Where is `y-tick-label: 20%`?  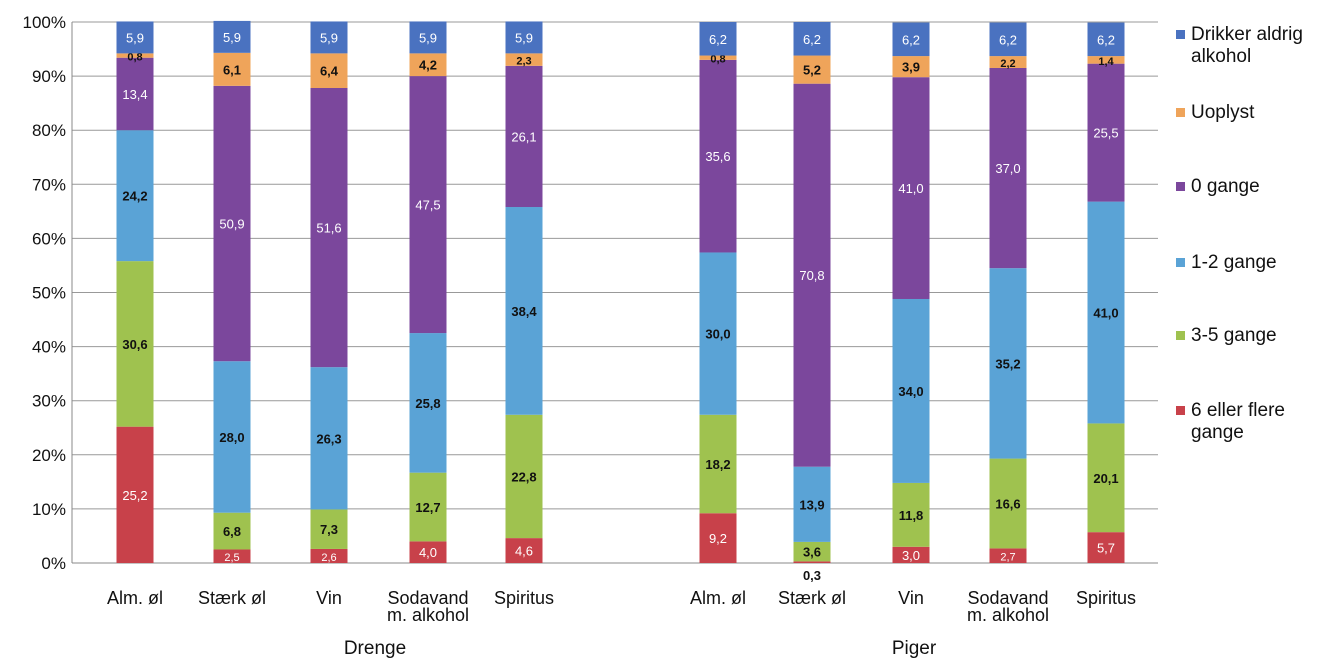 y-tick-label: 20% is located at coordinates (49, 455).